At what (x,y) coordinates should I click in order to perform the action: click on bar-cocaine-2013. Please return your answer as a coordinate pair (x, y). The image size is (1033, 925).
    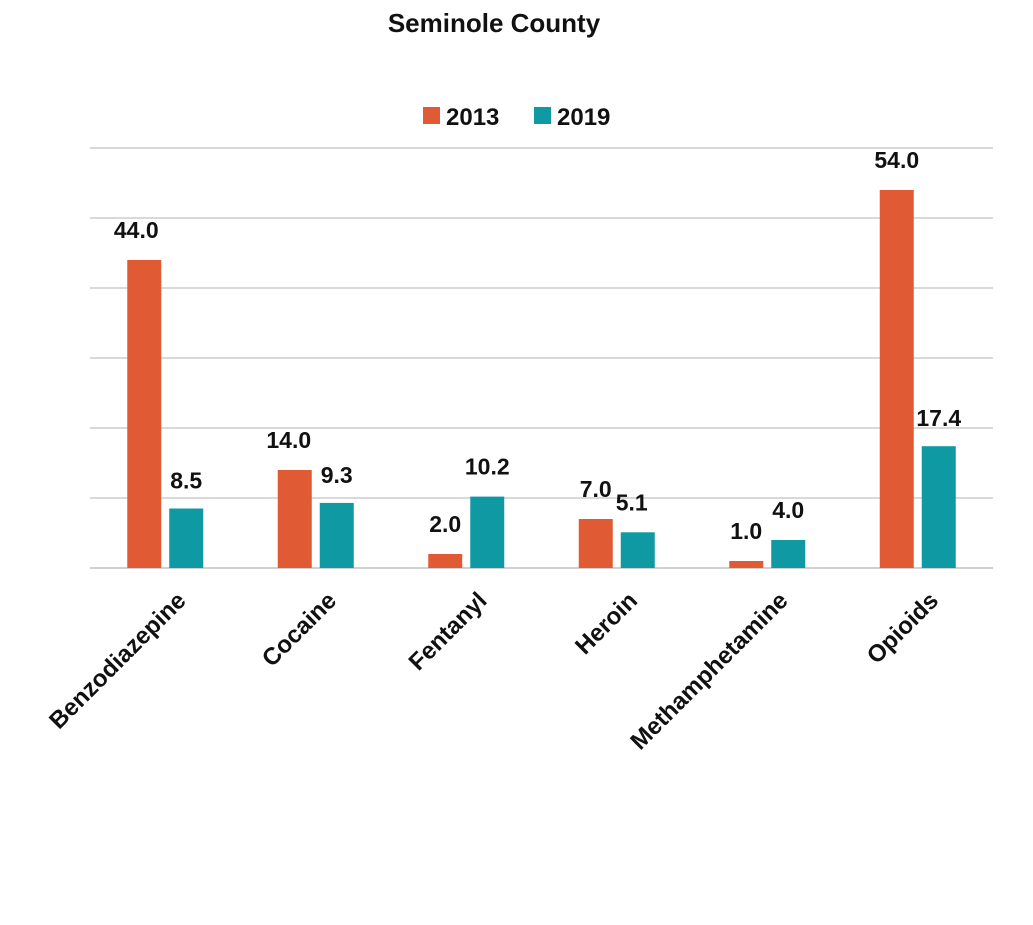
    Looking at the image, I should click on (294, 519).